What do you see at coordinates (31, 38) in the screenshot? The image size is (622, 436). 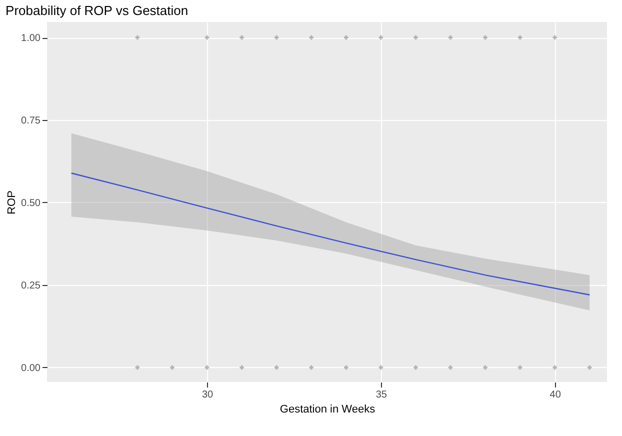 I see `y-tick-label: 1.00` at bounding box center [31, 38].